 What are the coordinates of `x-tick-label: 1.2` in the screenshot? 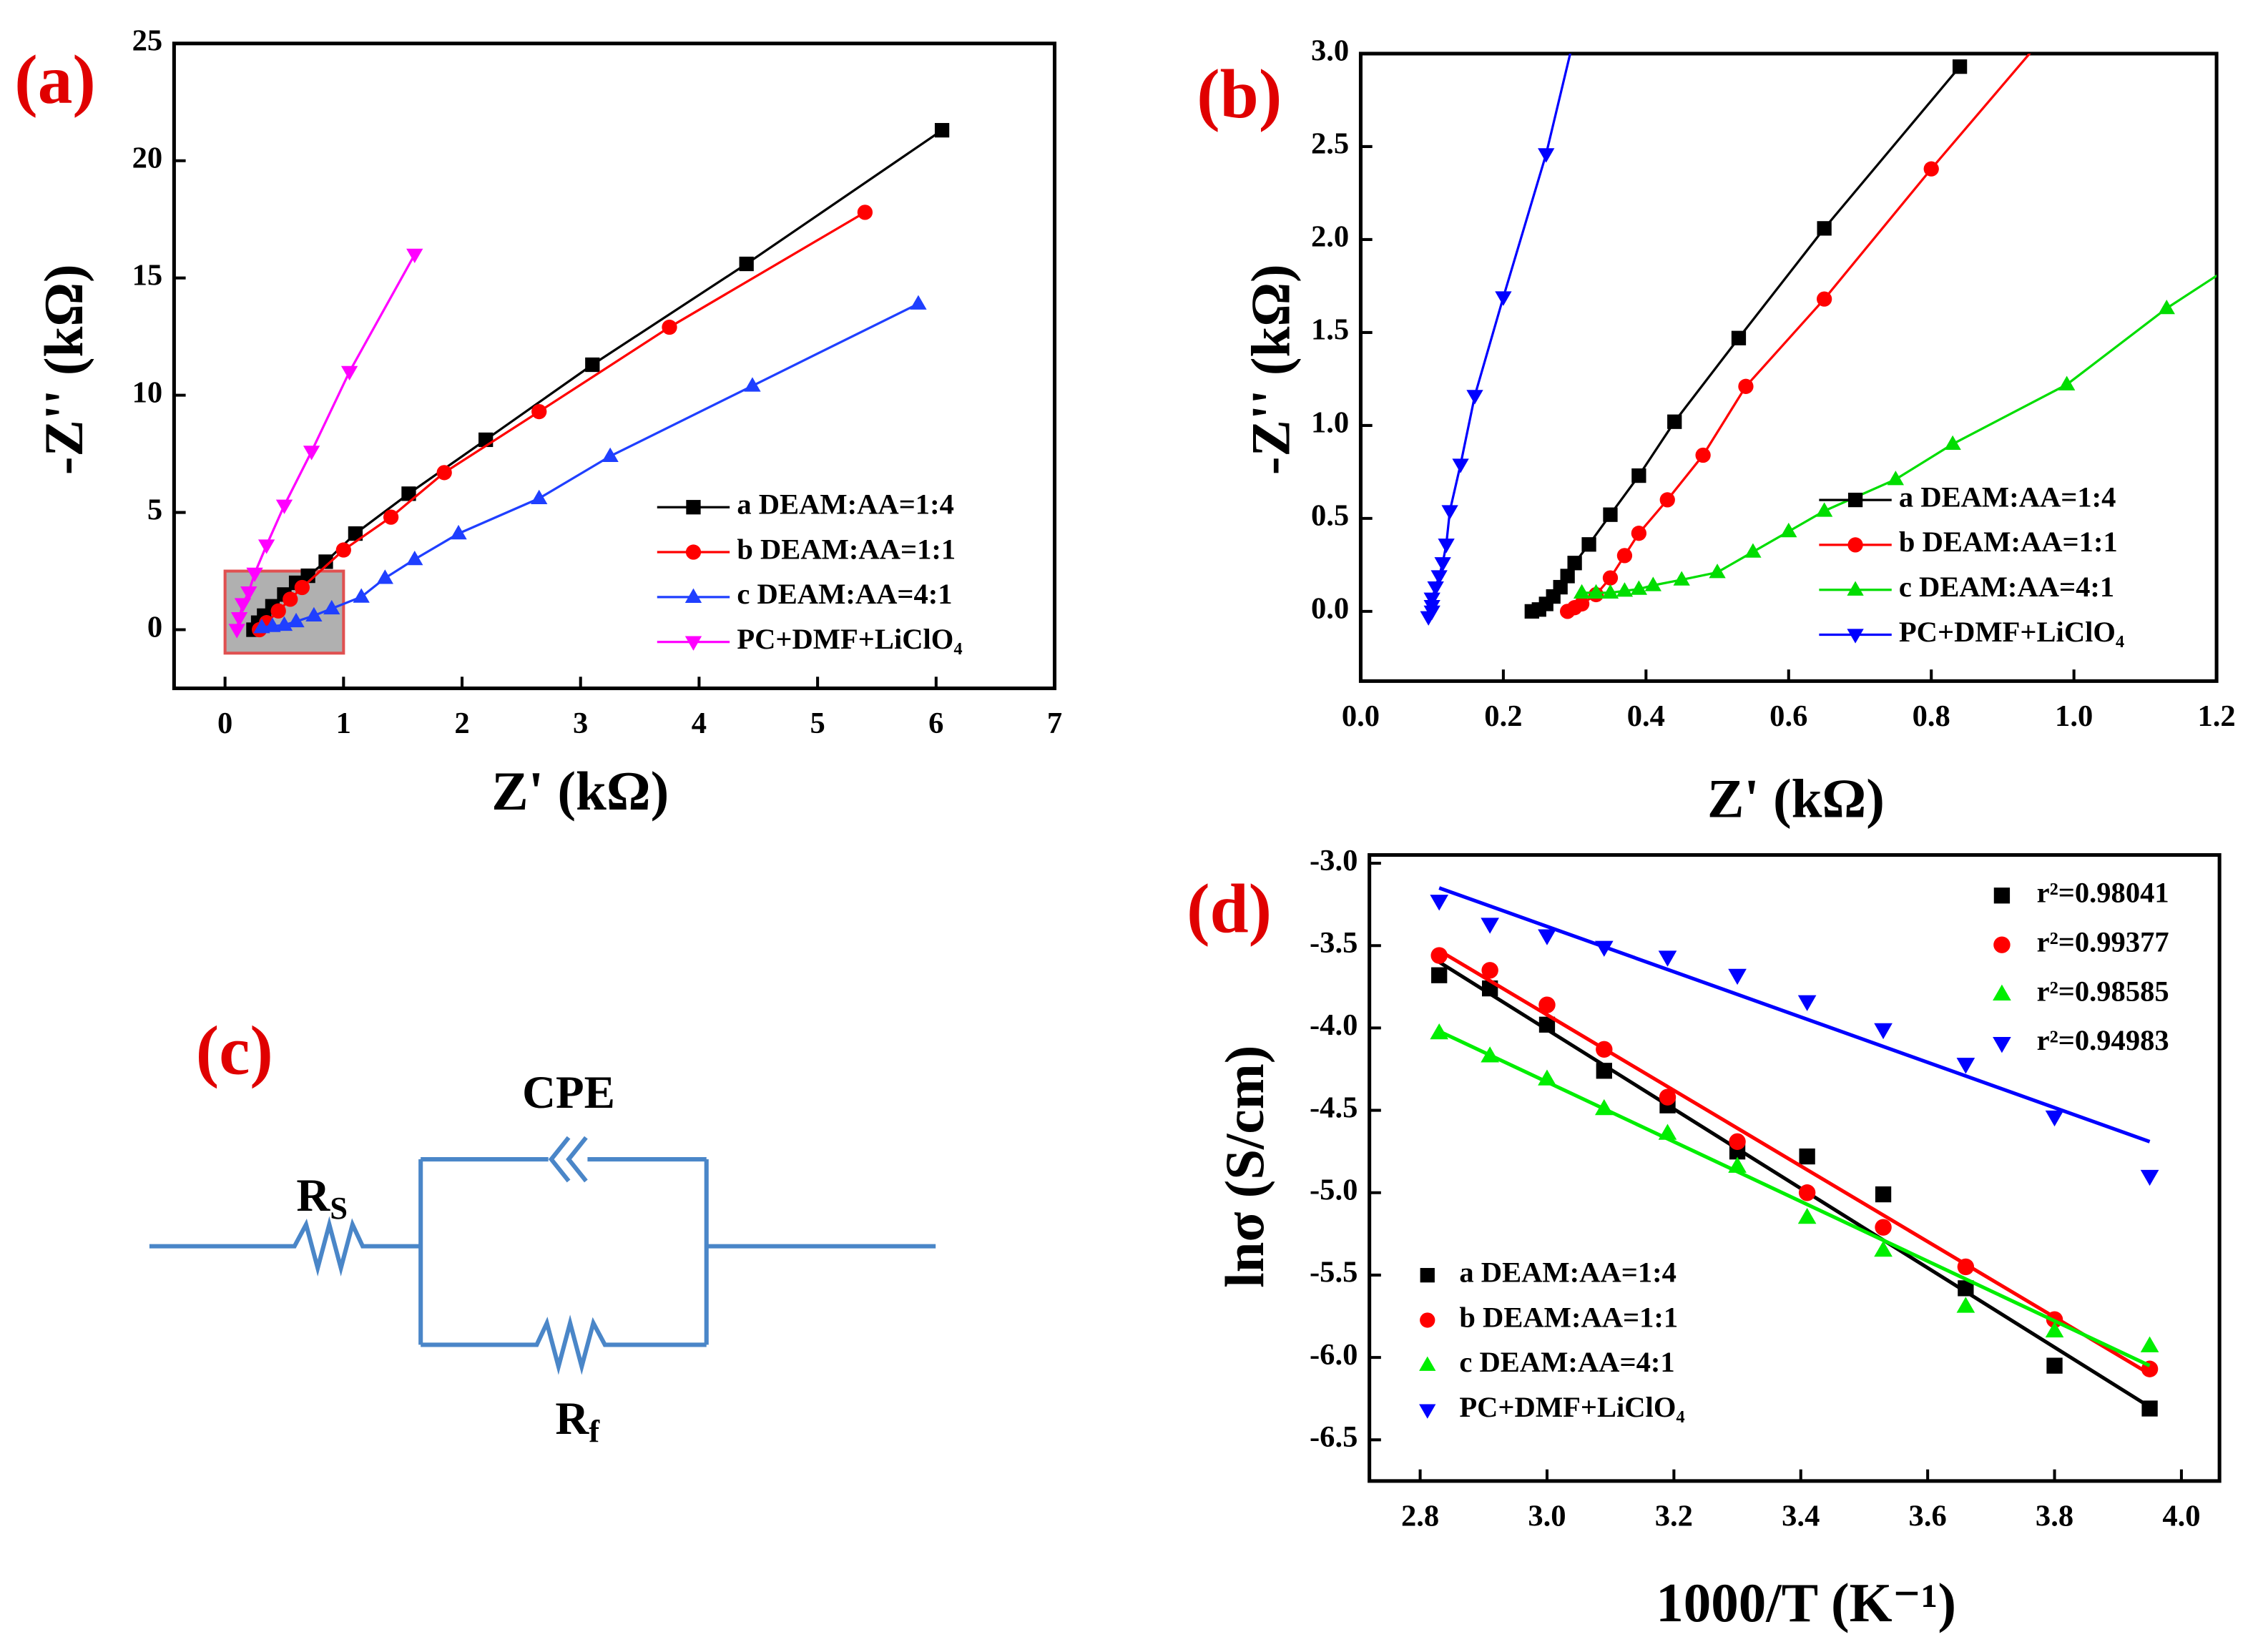 It's located at (2216, 716).